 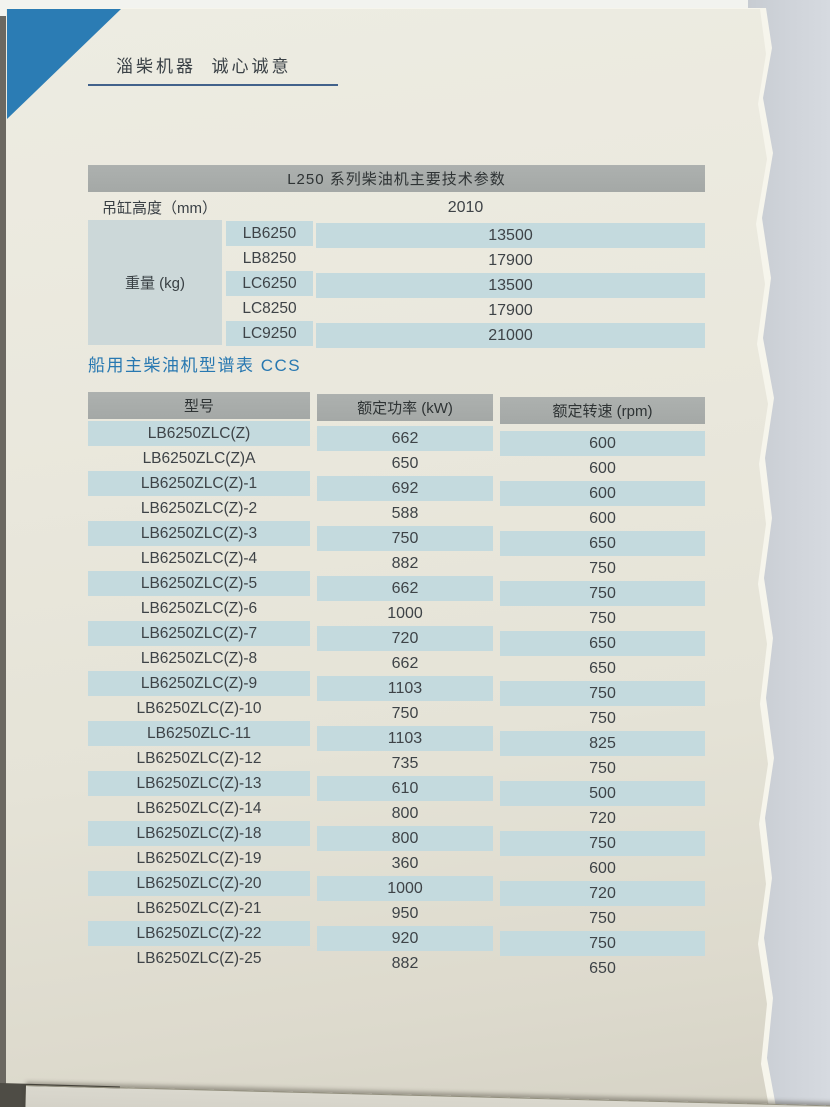 I want to click on table-row: LB6250ZLC(Z)A 650 600, so click(x=396, y=461).